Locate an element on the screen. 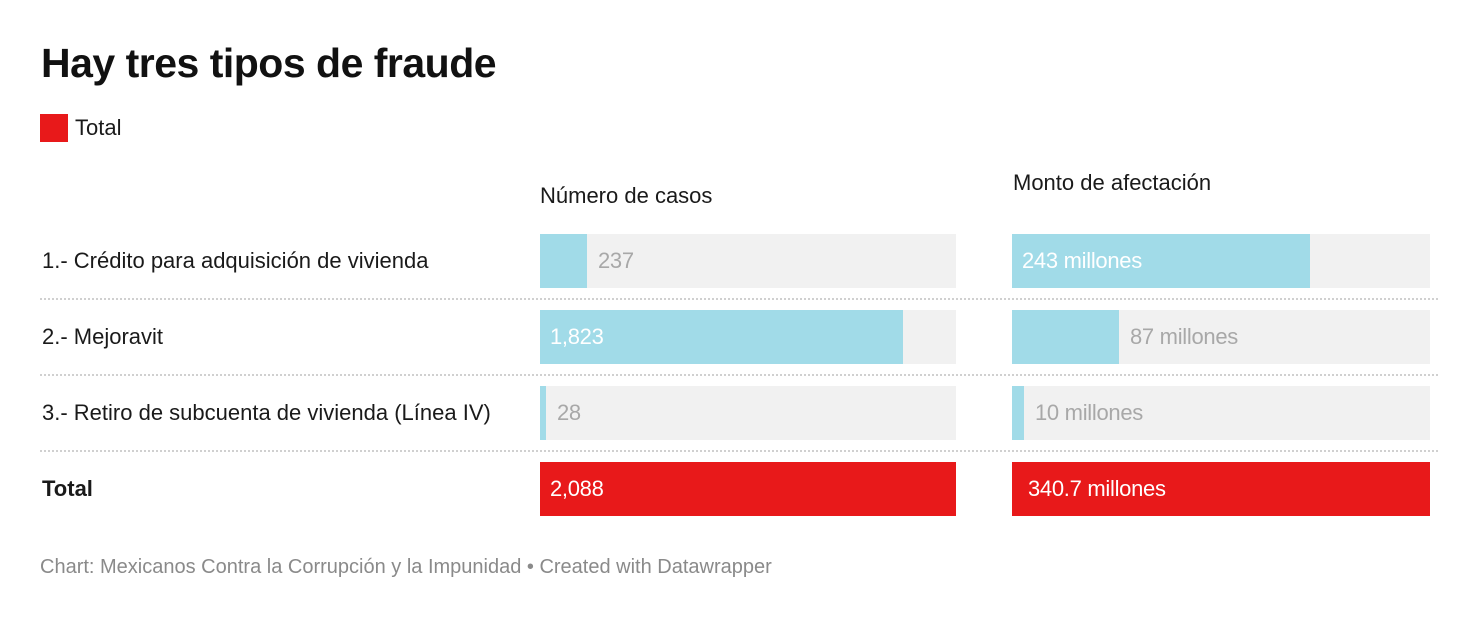  data-label: 237 is located at coordinates (616, 260).